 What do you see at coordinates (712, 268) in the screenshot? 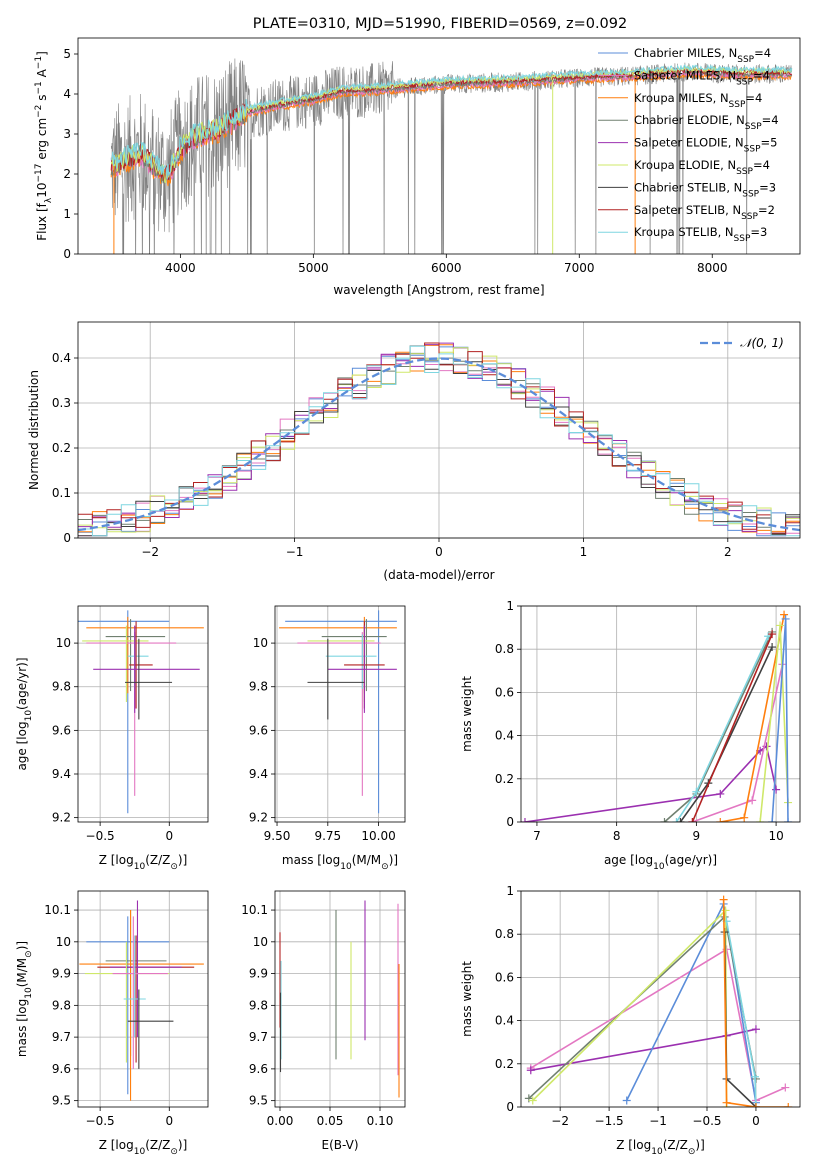
I see `x-tick-label: 8000` at bounding box center [712, 268].